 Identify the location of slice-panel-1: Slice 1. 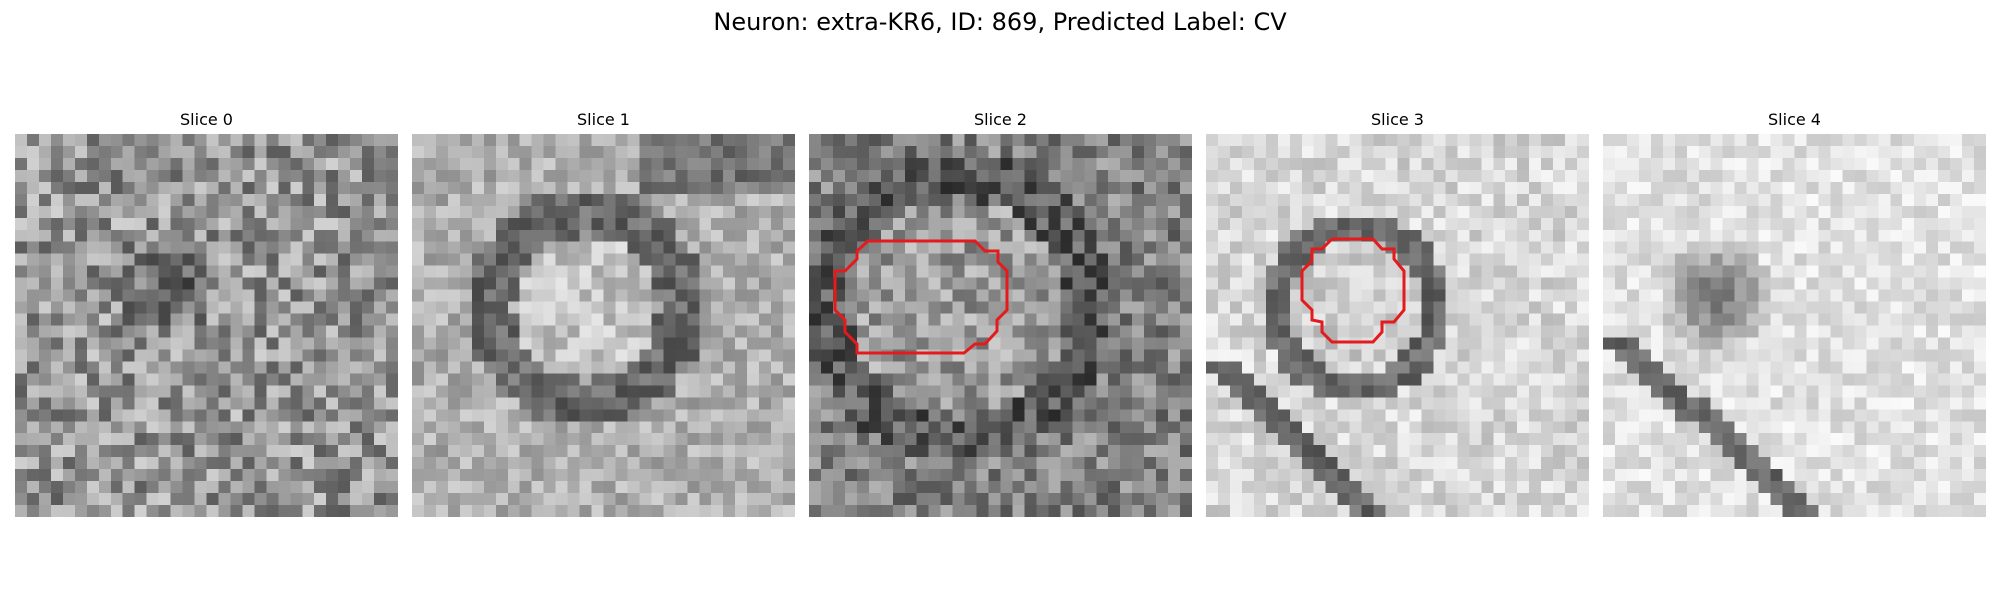
(603, 313).